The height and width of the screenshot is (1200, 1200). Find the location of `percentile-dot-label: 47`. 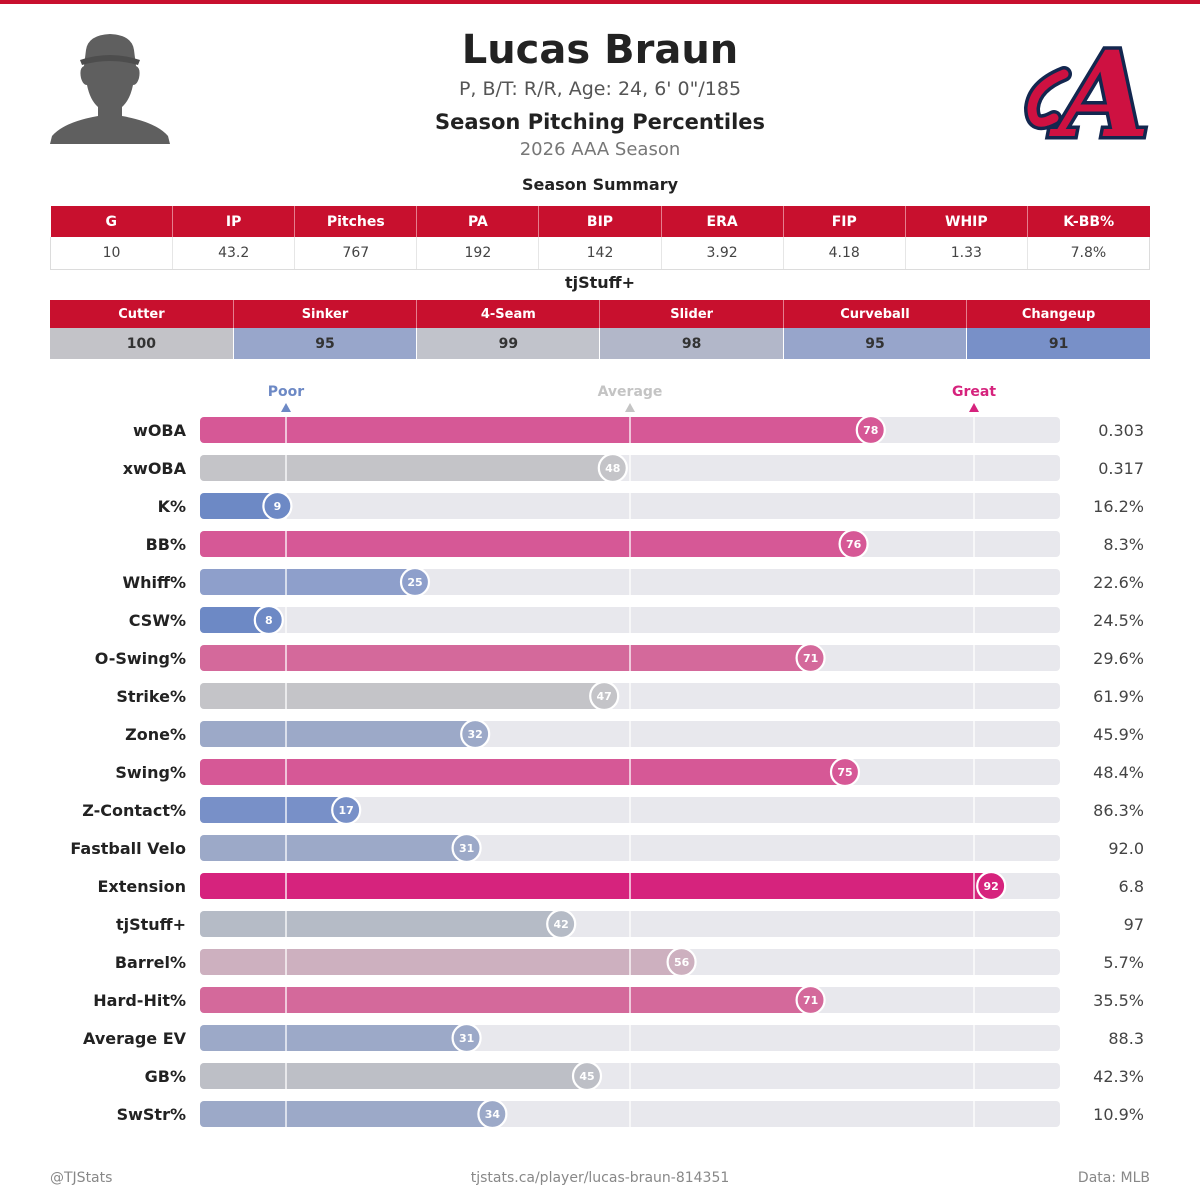

percentile-dot-label: 47 is located at coordinates (604, 696).